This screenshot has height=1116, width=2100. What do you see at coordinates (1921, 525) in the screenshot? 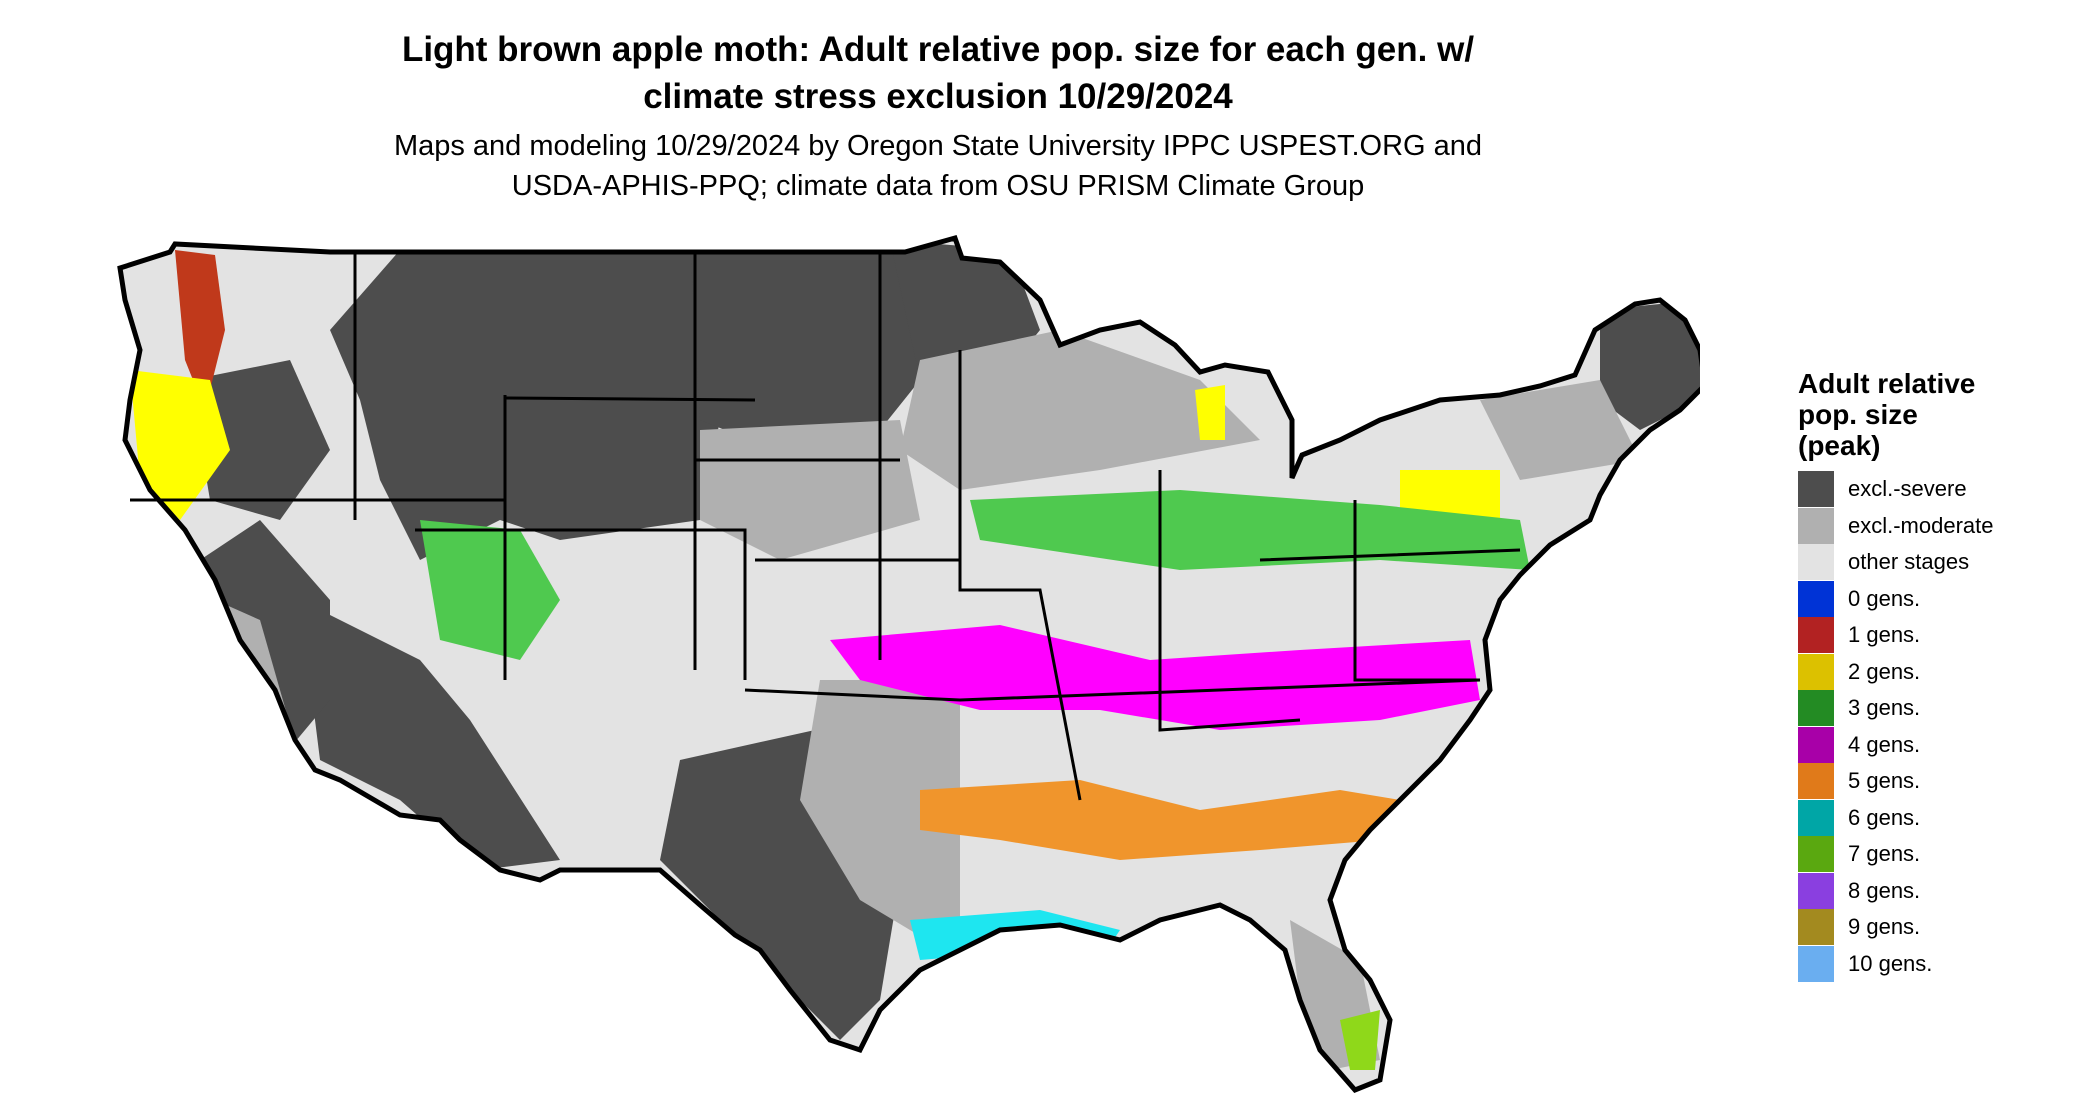
I see `legend-label: excl.-moderate` at bounding box center [1921, 525].